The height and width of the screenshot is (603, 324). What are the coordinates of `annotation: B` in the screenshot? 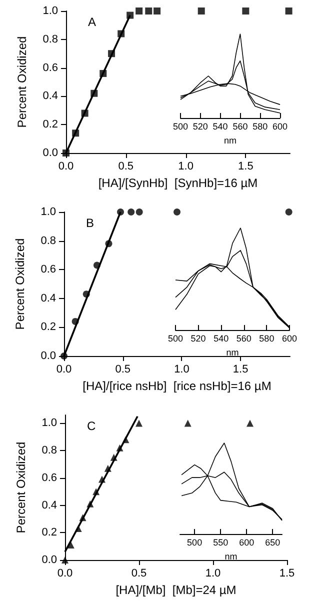 It's located at (90, 223).